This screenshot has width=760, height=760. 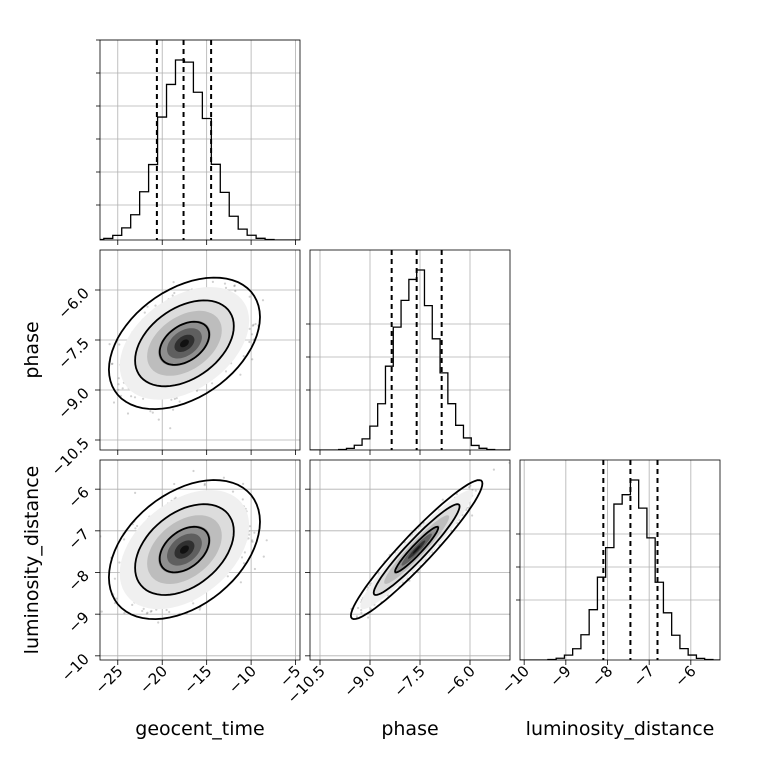 I want to click on hist-panel-phase, so click(x=408, y=350).